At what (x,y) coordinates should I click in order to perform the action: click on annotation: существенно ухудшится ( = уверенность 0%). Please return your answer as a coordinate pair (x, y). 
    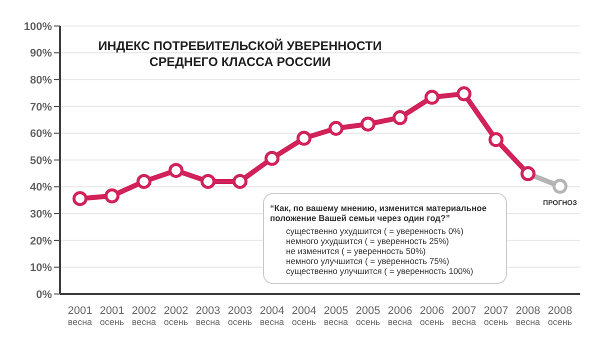
    Looking at the image, I should click on (374, 231).